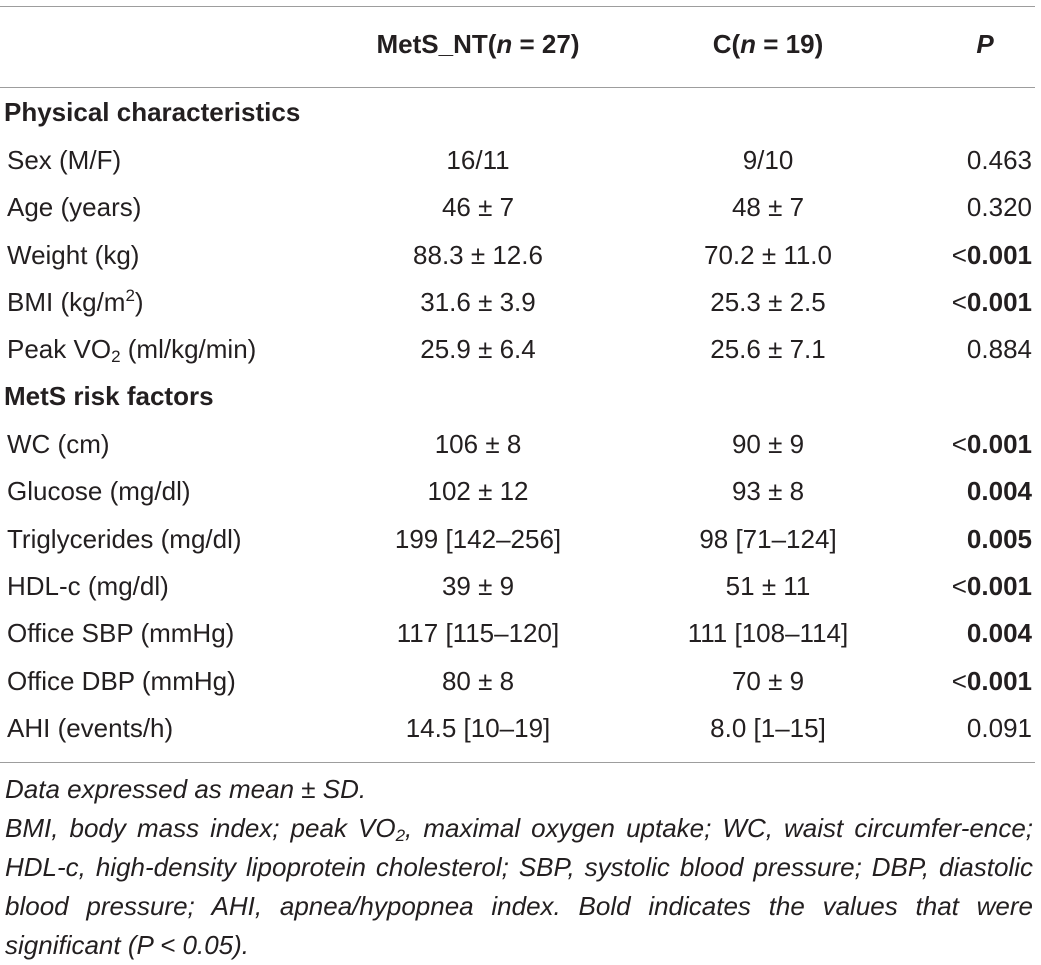 Image resolution: width=1041 pixels, height=965 pixels. What do you see at coordinates (768, 207) in the screenshot?
I see `value-control: 48 ± 7` at bounding box center [768, 207].